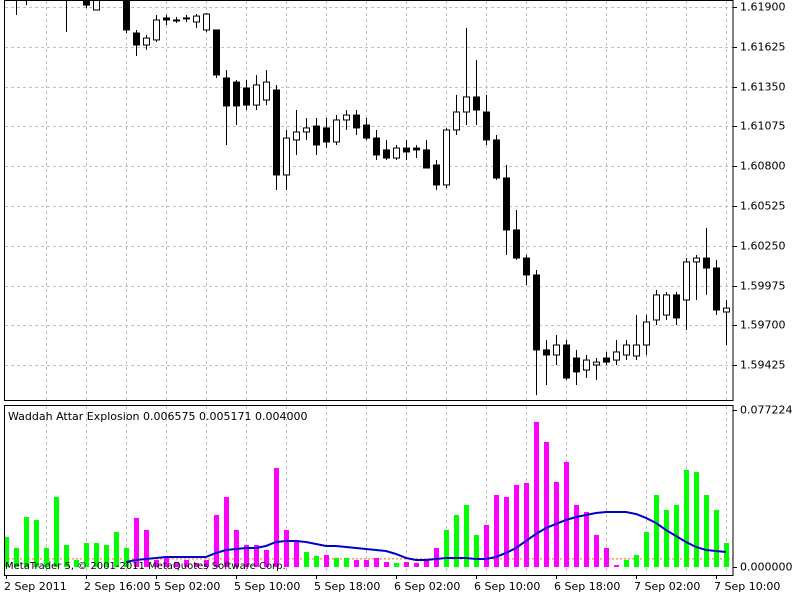 The height and width of the screenshot is (600, 800). What do you see at coordinates (347, 586) in the screenshot?
I see `x-tick-label: 5 Sep 18:00` at bounding box center [347, 586].